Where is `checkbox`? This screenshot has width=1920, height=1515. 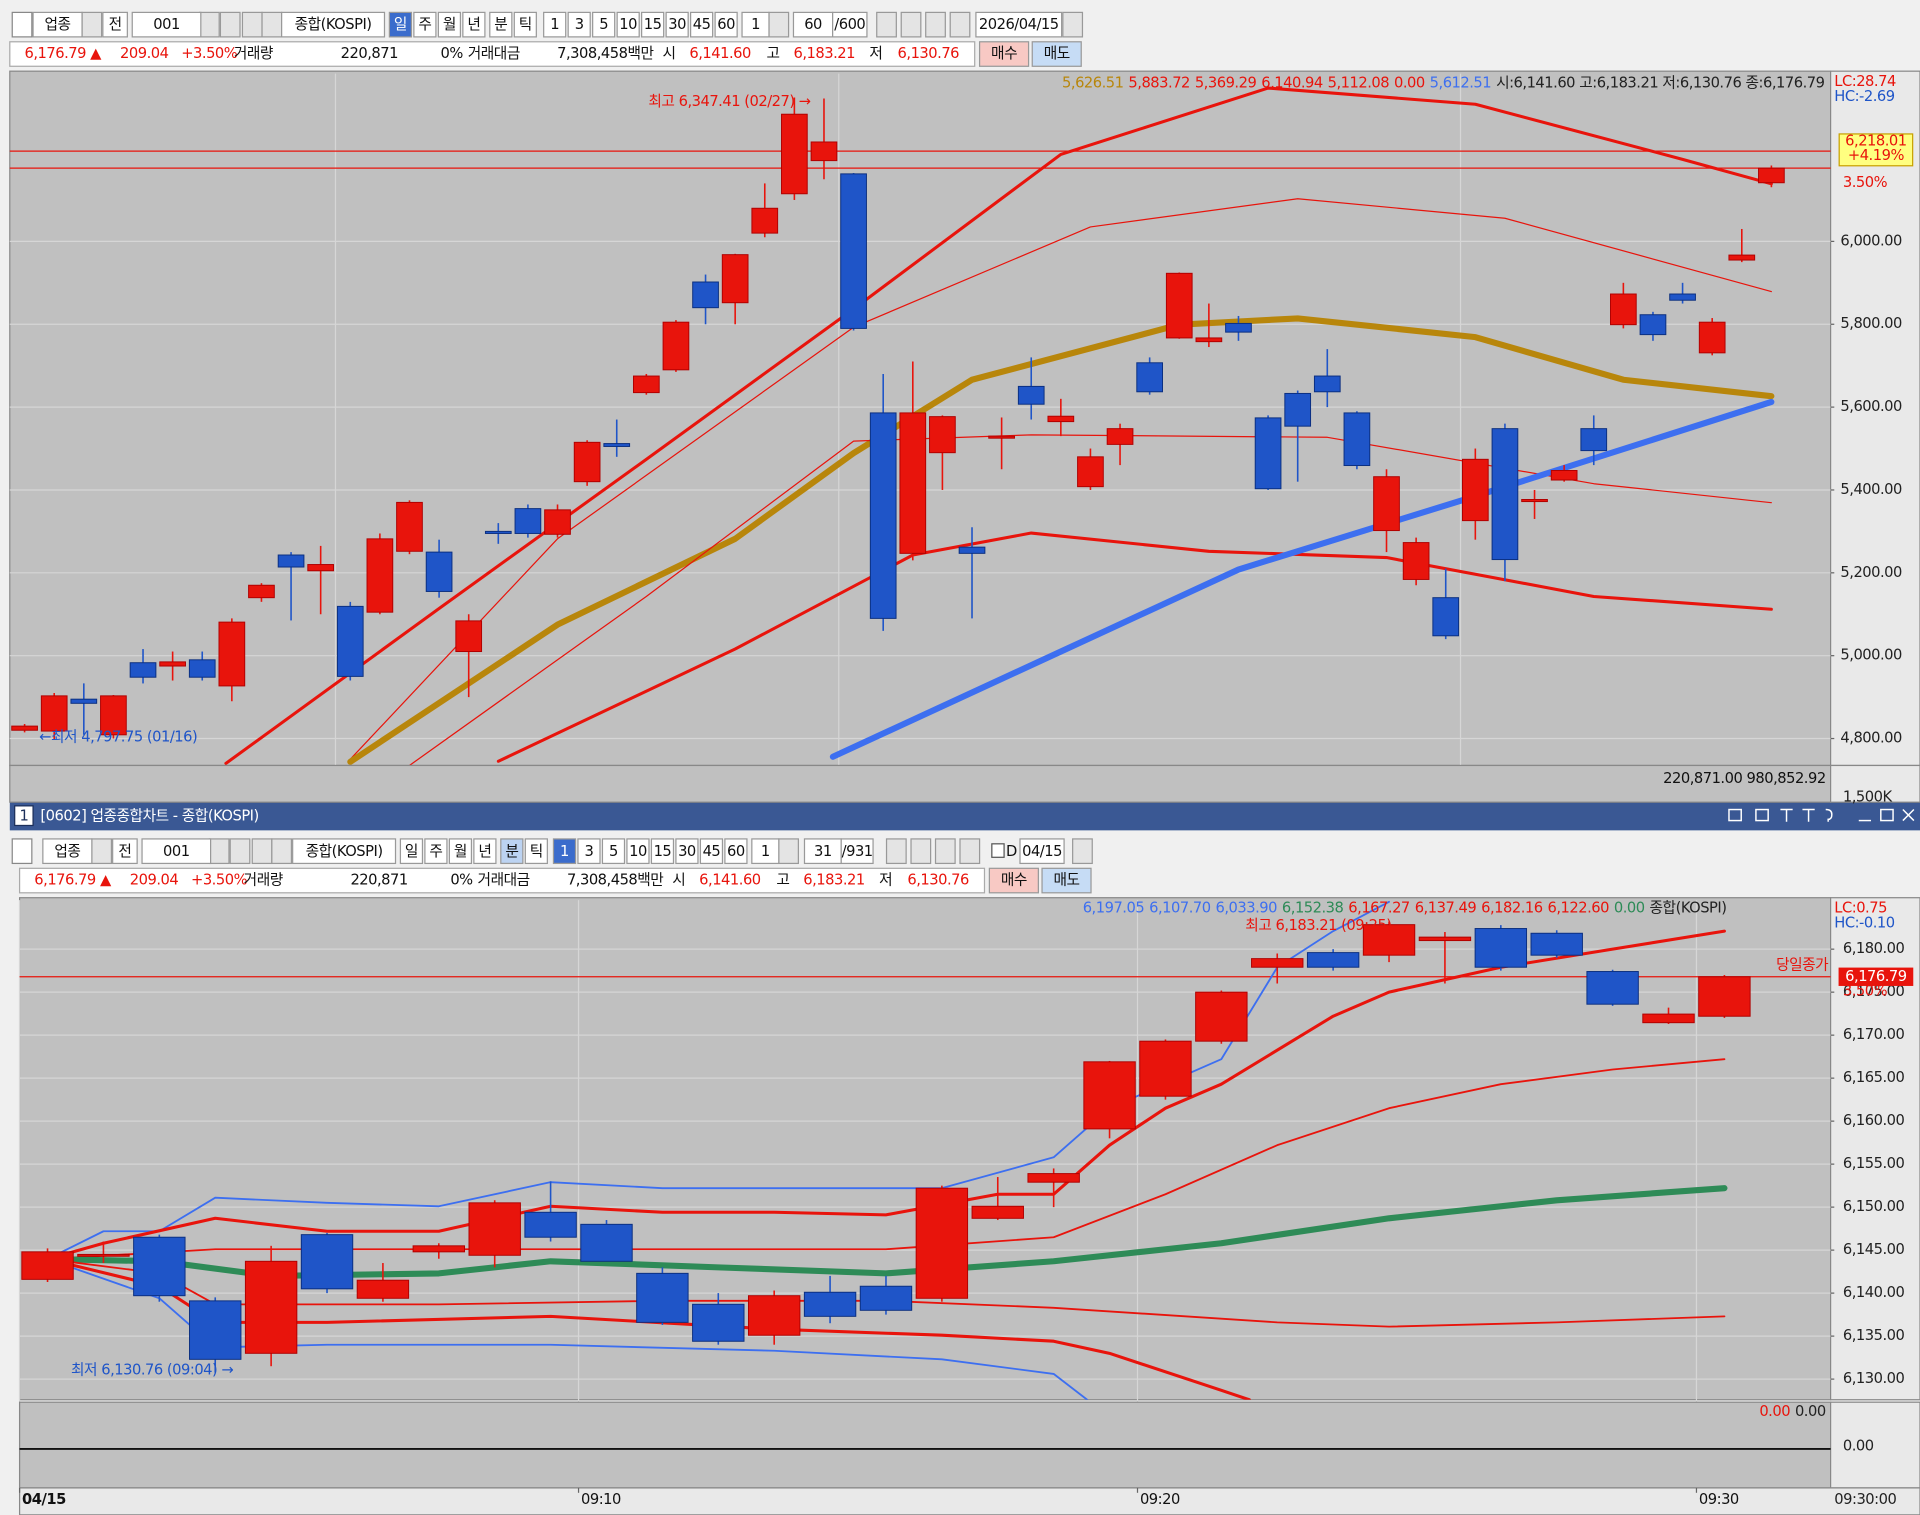
checkbox is located at coordinates (998, 850).